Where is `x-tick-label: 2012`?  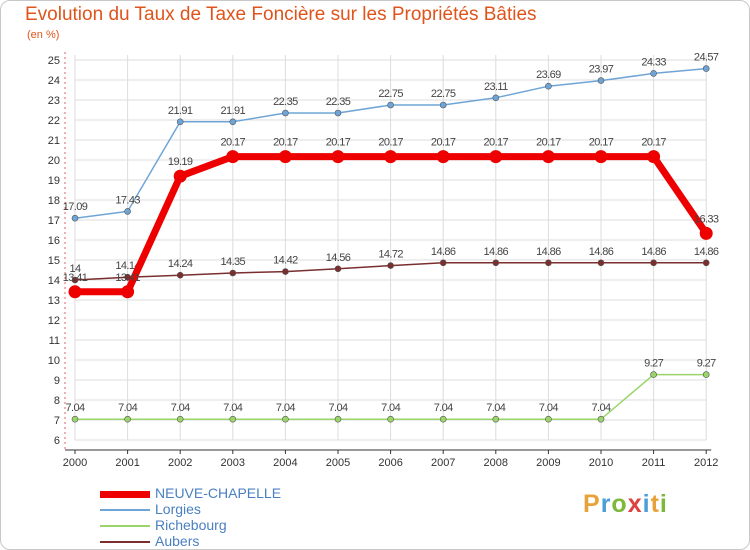
x-tick-label: 2012 is located at coordinates (706, 463).